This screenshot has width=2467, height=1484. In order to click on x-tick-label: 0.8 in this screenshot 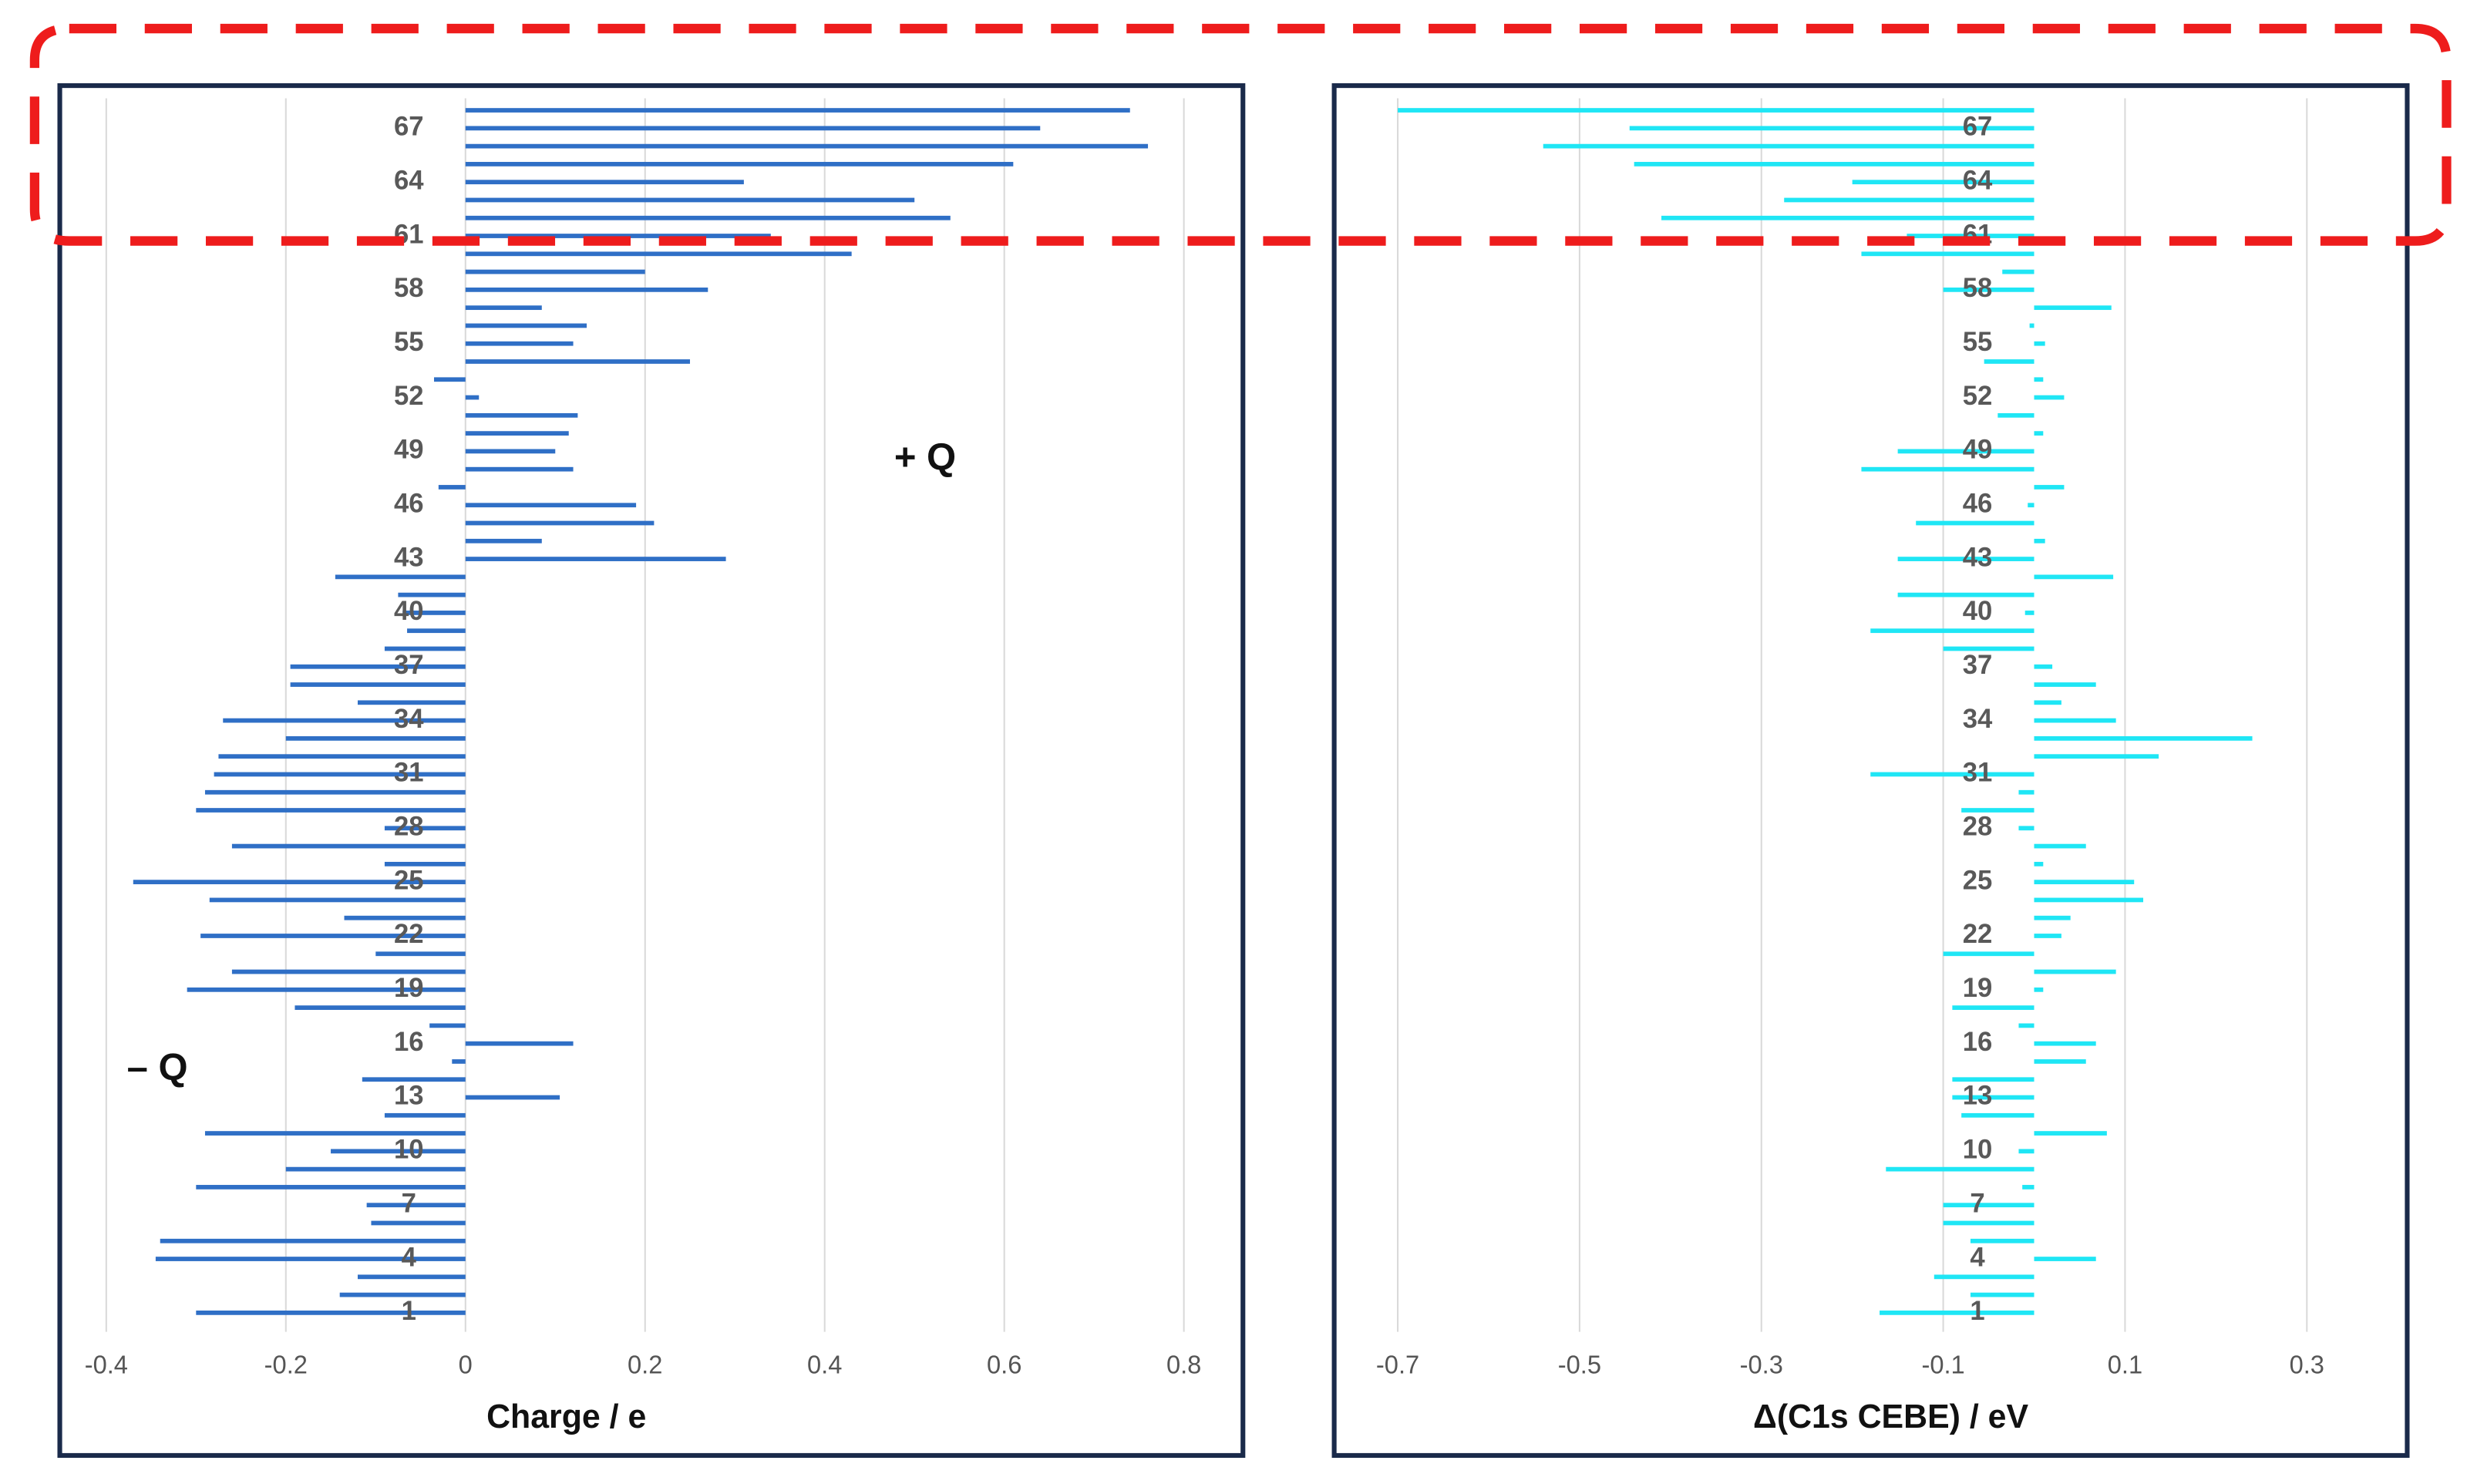, I will do `click(1184, 1364)`.